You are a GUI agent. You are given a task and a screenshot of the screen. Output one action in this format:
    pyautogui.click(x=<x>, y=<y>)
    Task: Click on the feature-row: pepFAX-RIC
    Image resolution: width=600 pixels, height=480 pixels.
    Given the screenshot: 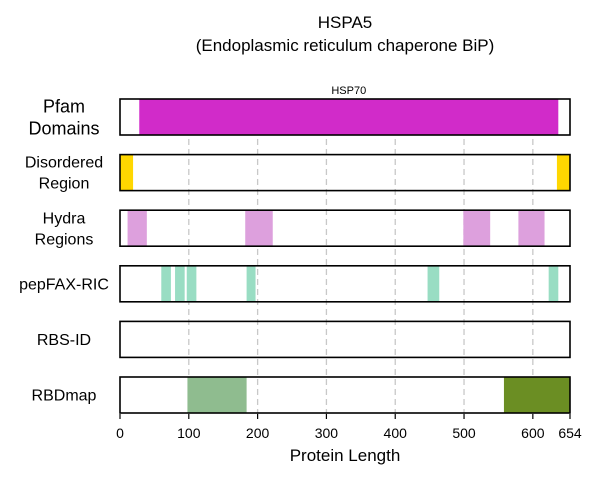 What is the action you would take?
    pyautogui.click(x=295, y=283)
    